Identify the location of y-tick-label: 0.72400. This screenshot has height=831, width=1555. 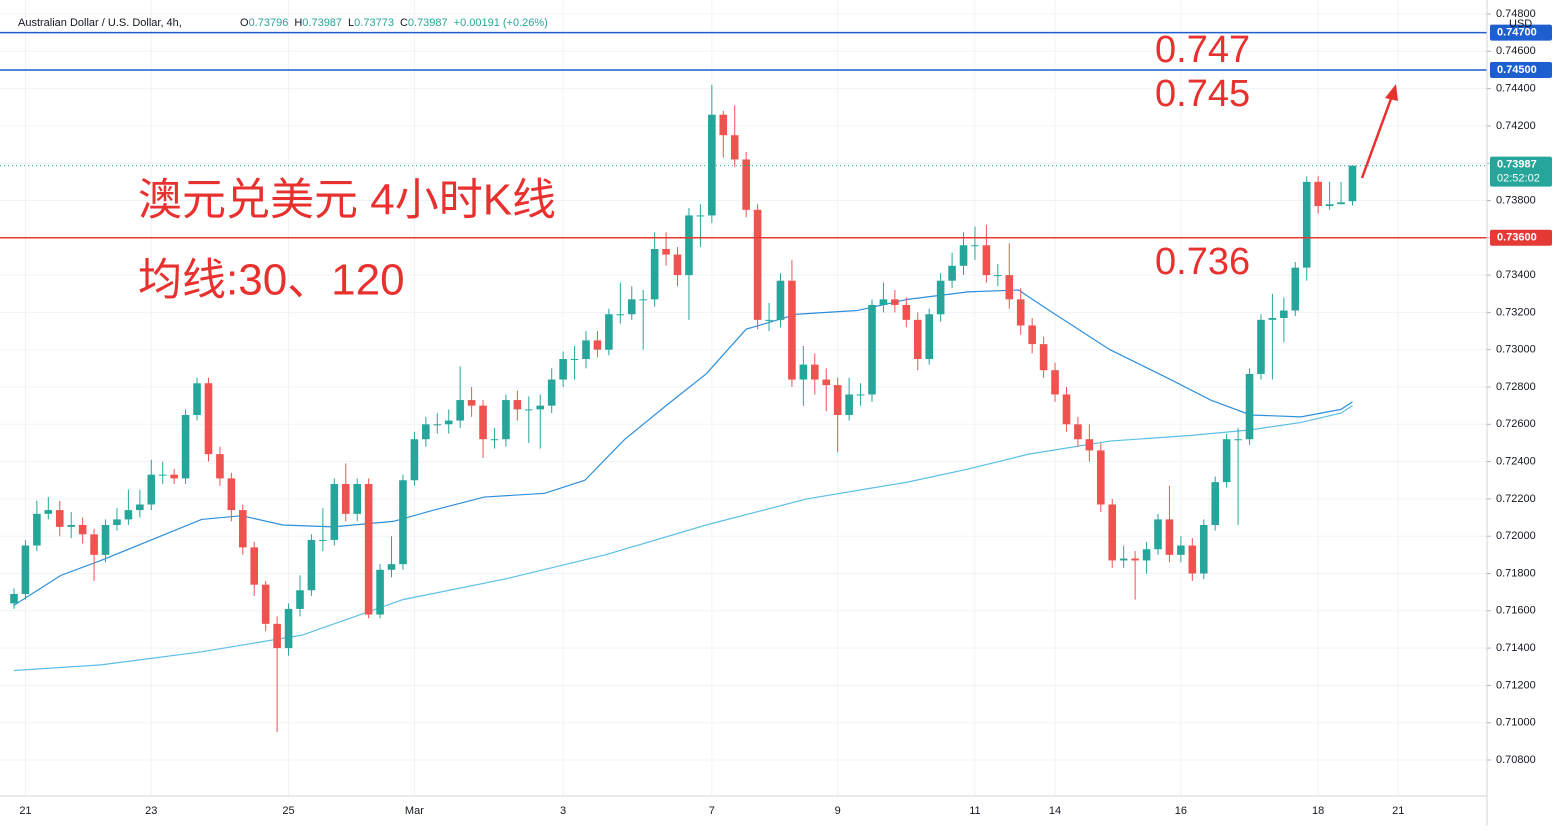
(1516, 462).